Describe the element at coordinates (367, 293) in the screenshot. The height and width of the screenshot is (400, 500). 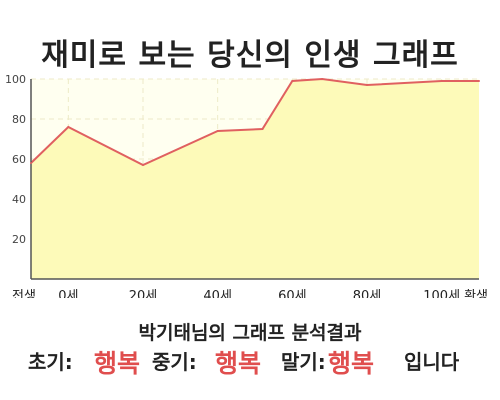
I see `x-tick-label: 80세` at that location.